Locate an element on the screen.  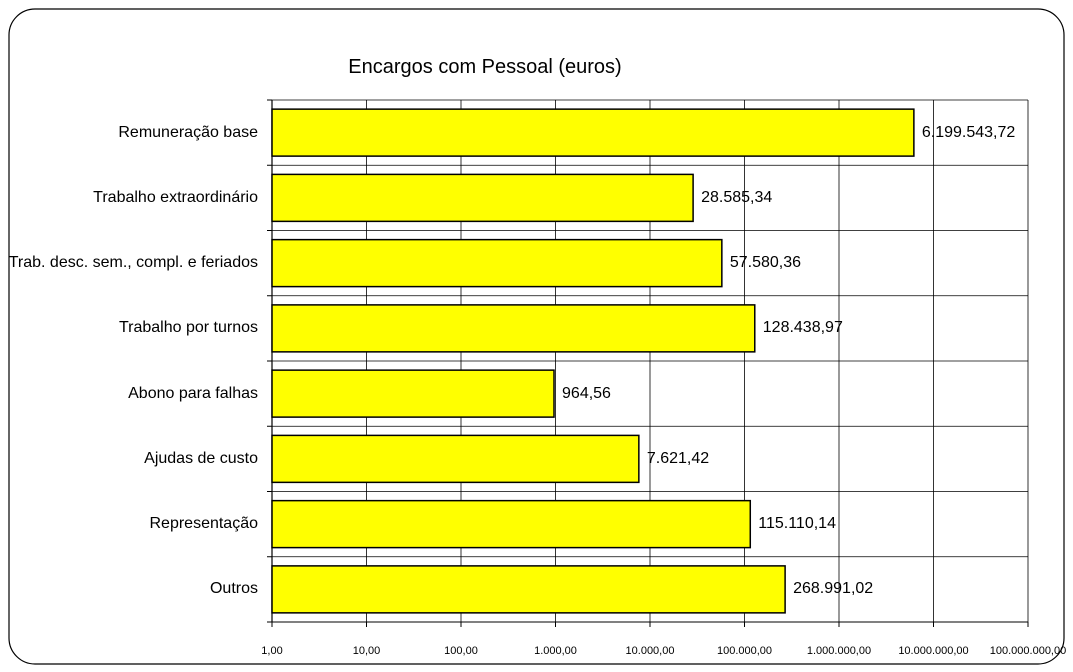
y-tick-text: Trabalho por turnos is located at coordinates (188, 328).